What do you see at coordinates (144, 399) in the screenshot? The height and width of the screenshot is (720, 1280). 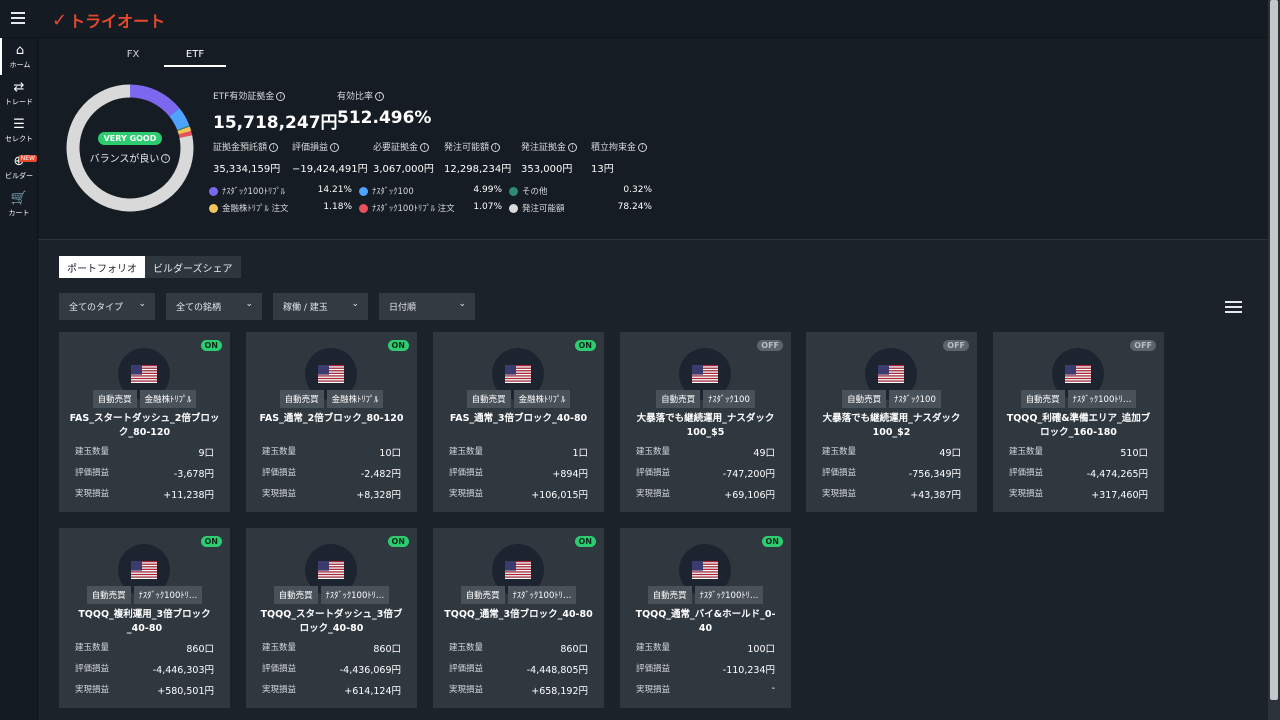 I see `tag-group: 自動売買 金融株ﾄﾘﾌﾟﾙ` at bounding box center [144, 399].